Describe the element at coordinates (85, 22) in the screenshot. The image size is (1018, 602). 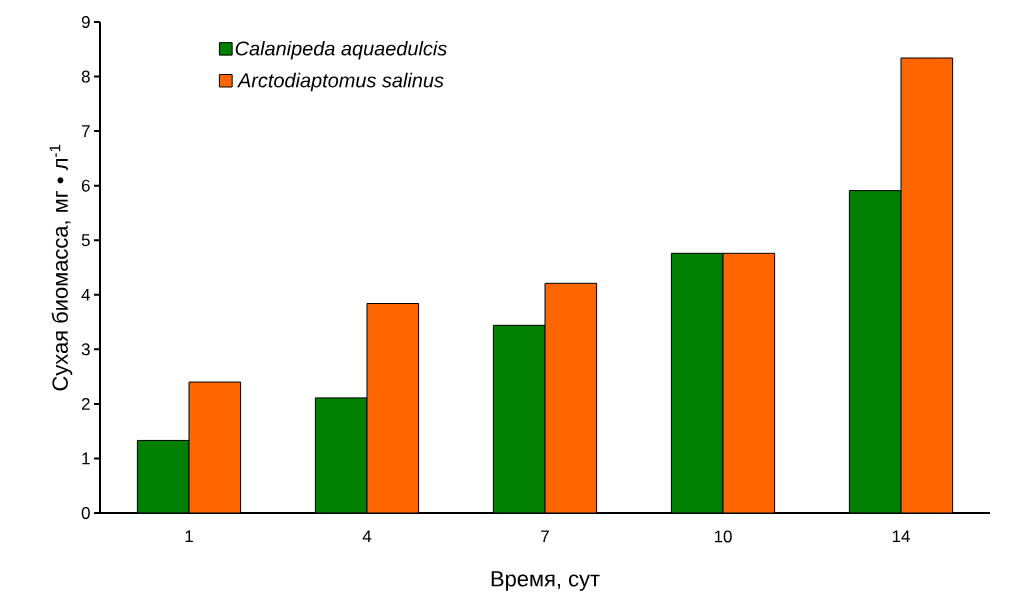
I see `y-tick-label: 9` at that location.